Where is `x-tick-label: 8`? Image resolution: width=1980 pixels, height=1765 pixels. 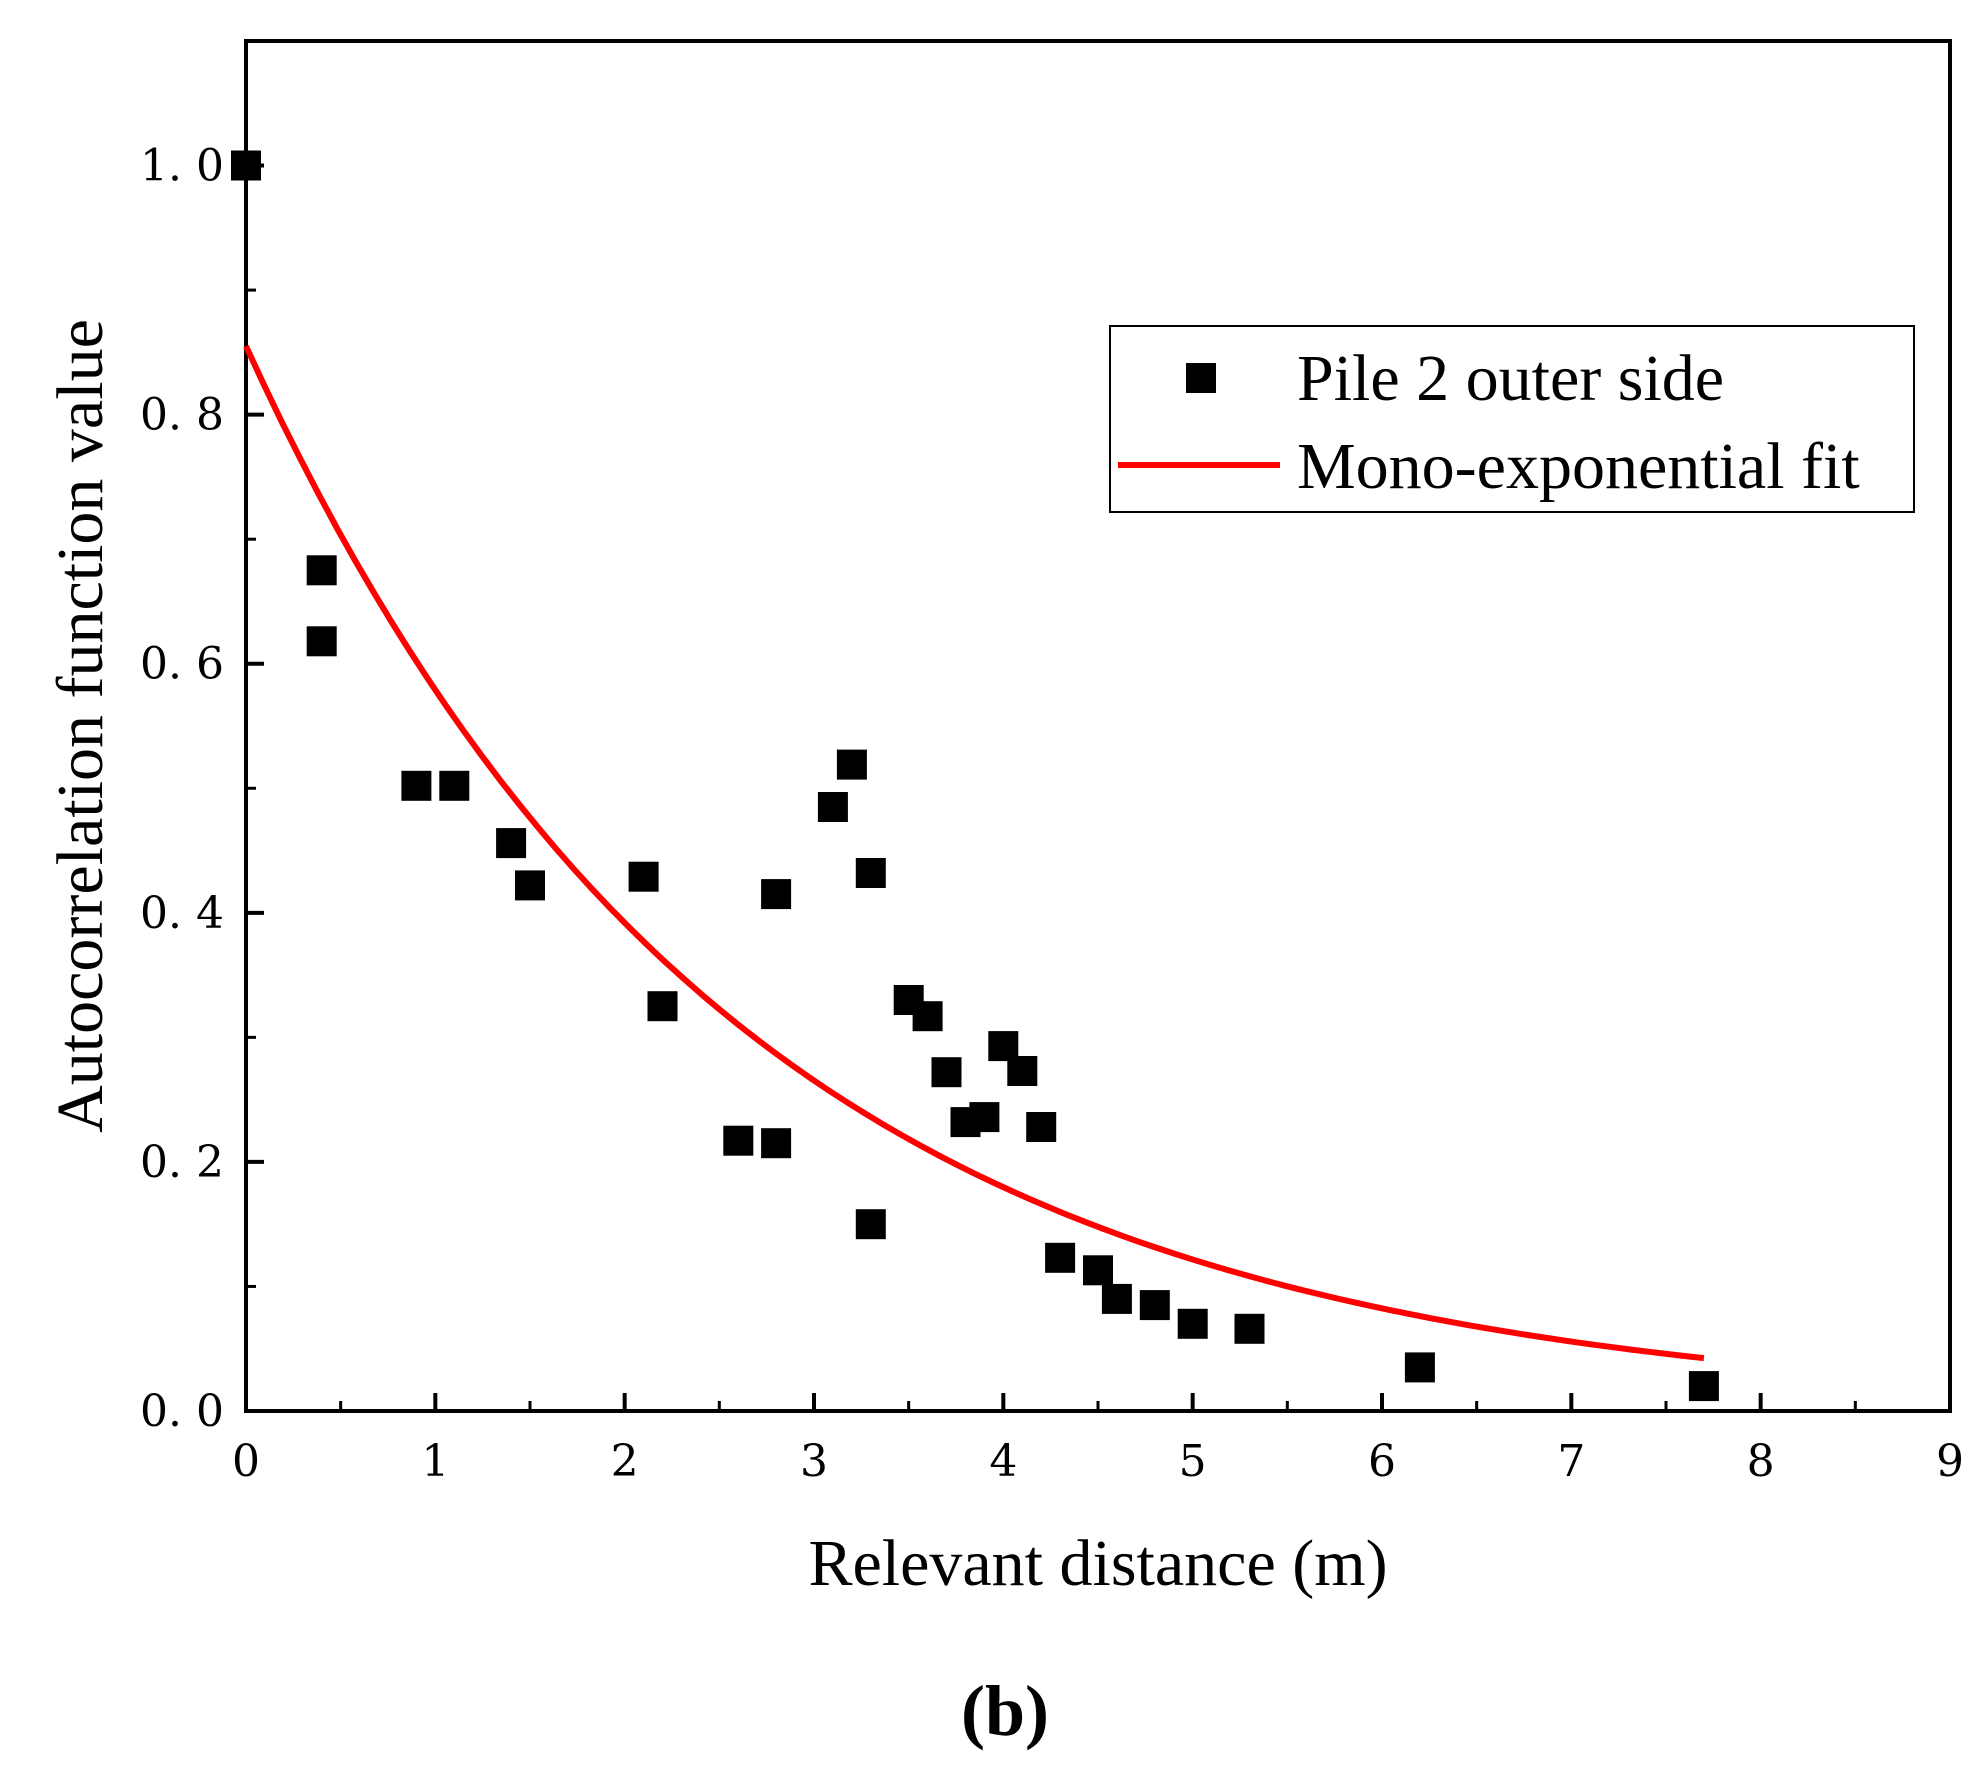 x-tick-label: 8 is located at coordinates (1761, 1461).